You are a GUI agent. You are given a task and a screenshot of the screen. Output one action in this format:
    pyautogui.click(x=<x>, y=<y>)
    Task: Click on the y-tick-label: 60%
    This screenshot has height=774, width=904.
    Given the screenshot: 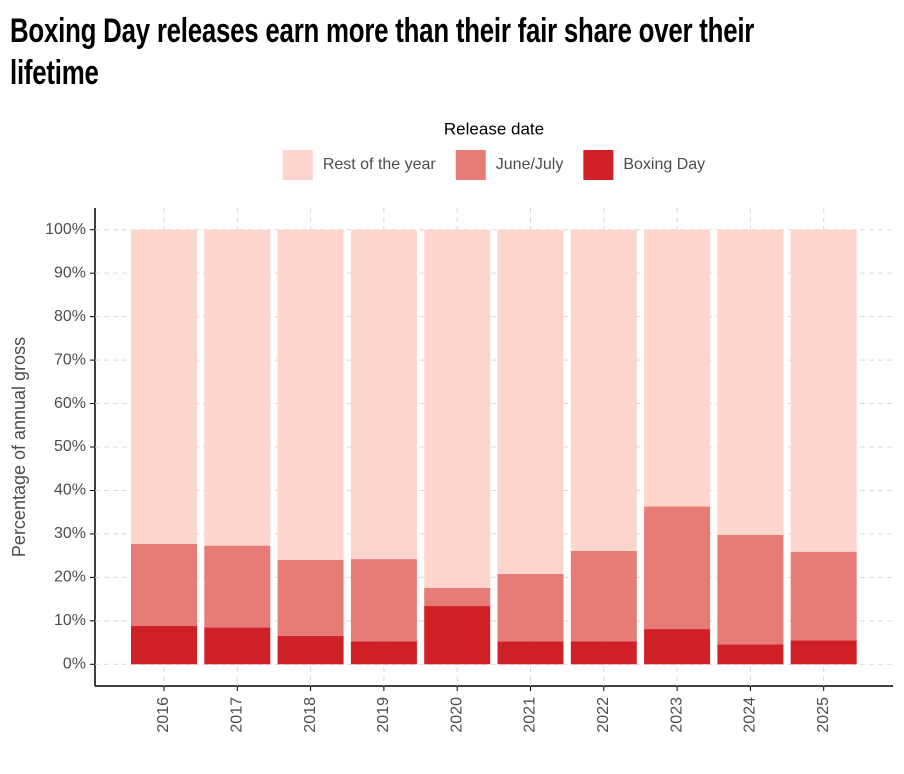 What is the action you would take?
    pyautogui.click(x=70, y=403)
    